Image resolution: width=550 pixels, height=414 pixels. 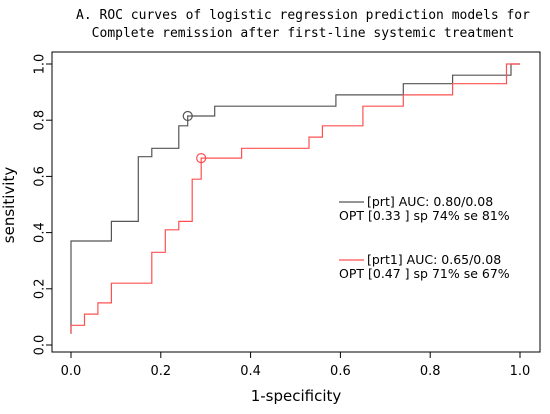 What do you see at coordinates (424, 215) in the screenshot?
I see `legend-stats-prt: OPT [0.33 ] sp 74% se 81%` at bounding box center [424, 215].